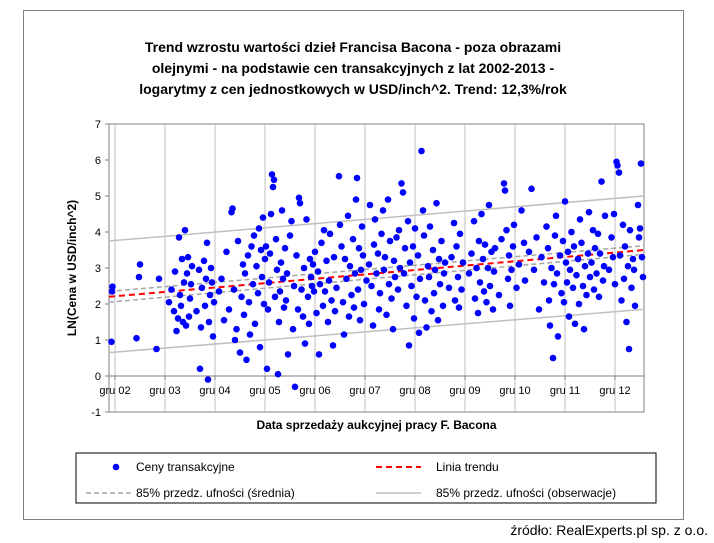  I want to click on legend-swatch-dot, so click(116, 467).